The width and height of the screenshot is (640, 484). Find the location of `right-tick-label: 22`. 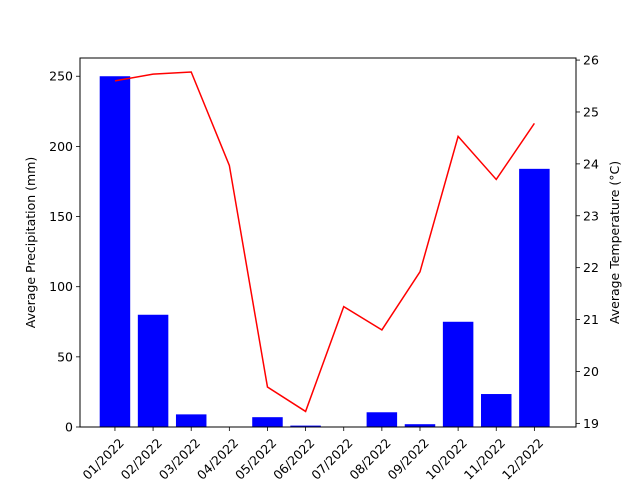

right-tick-label: 22 is located at coordinates (591, 267).